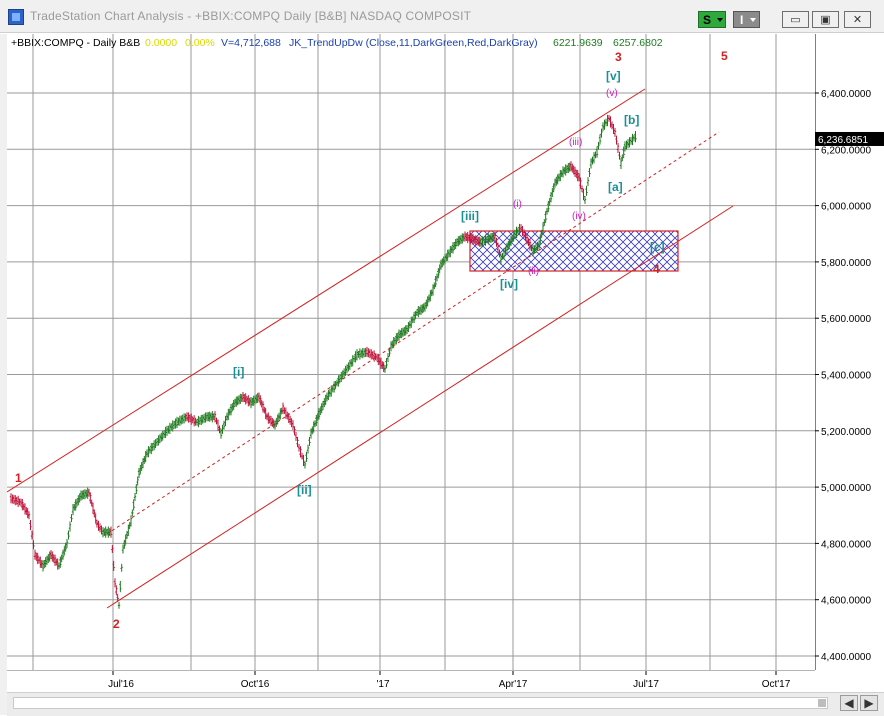 Image resolution: width=884 pixels, height=716 pixels. I want to click on scroll-track, so click(420, 703).